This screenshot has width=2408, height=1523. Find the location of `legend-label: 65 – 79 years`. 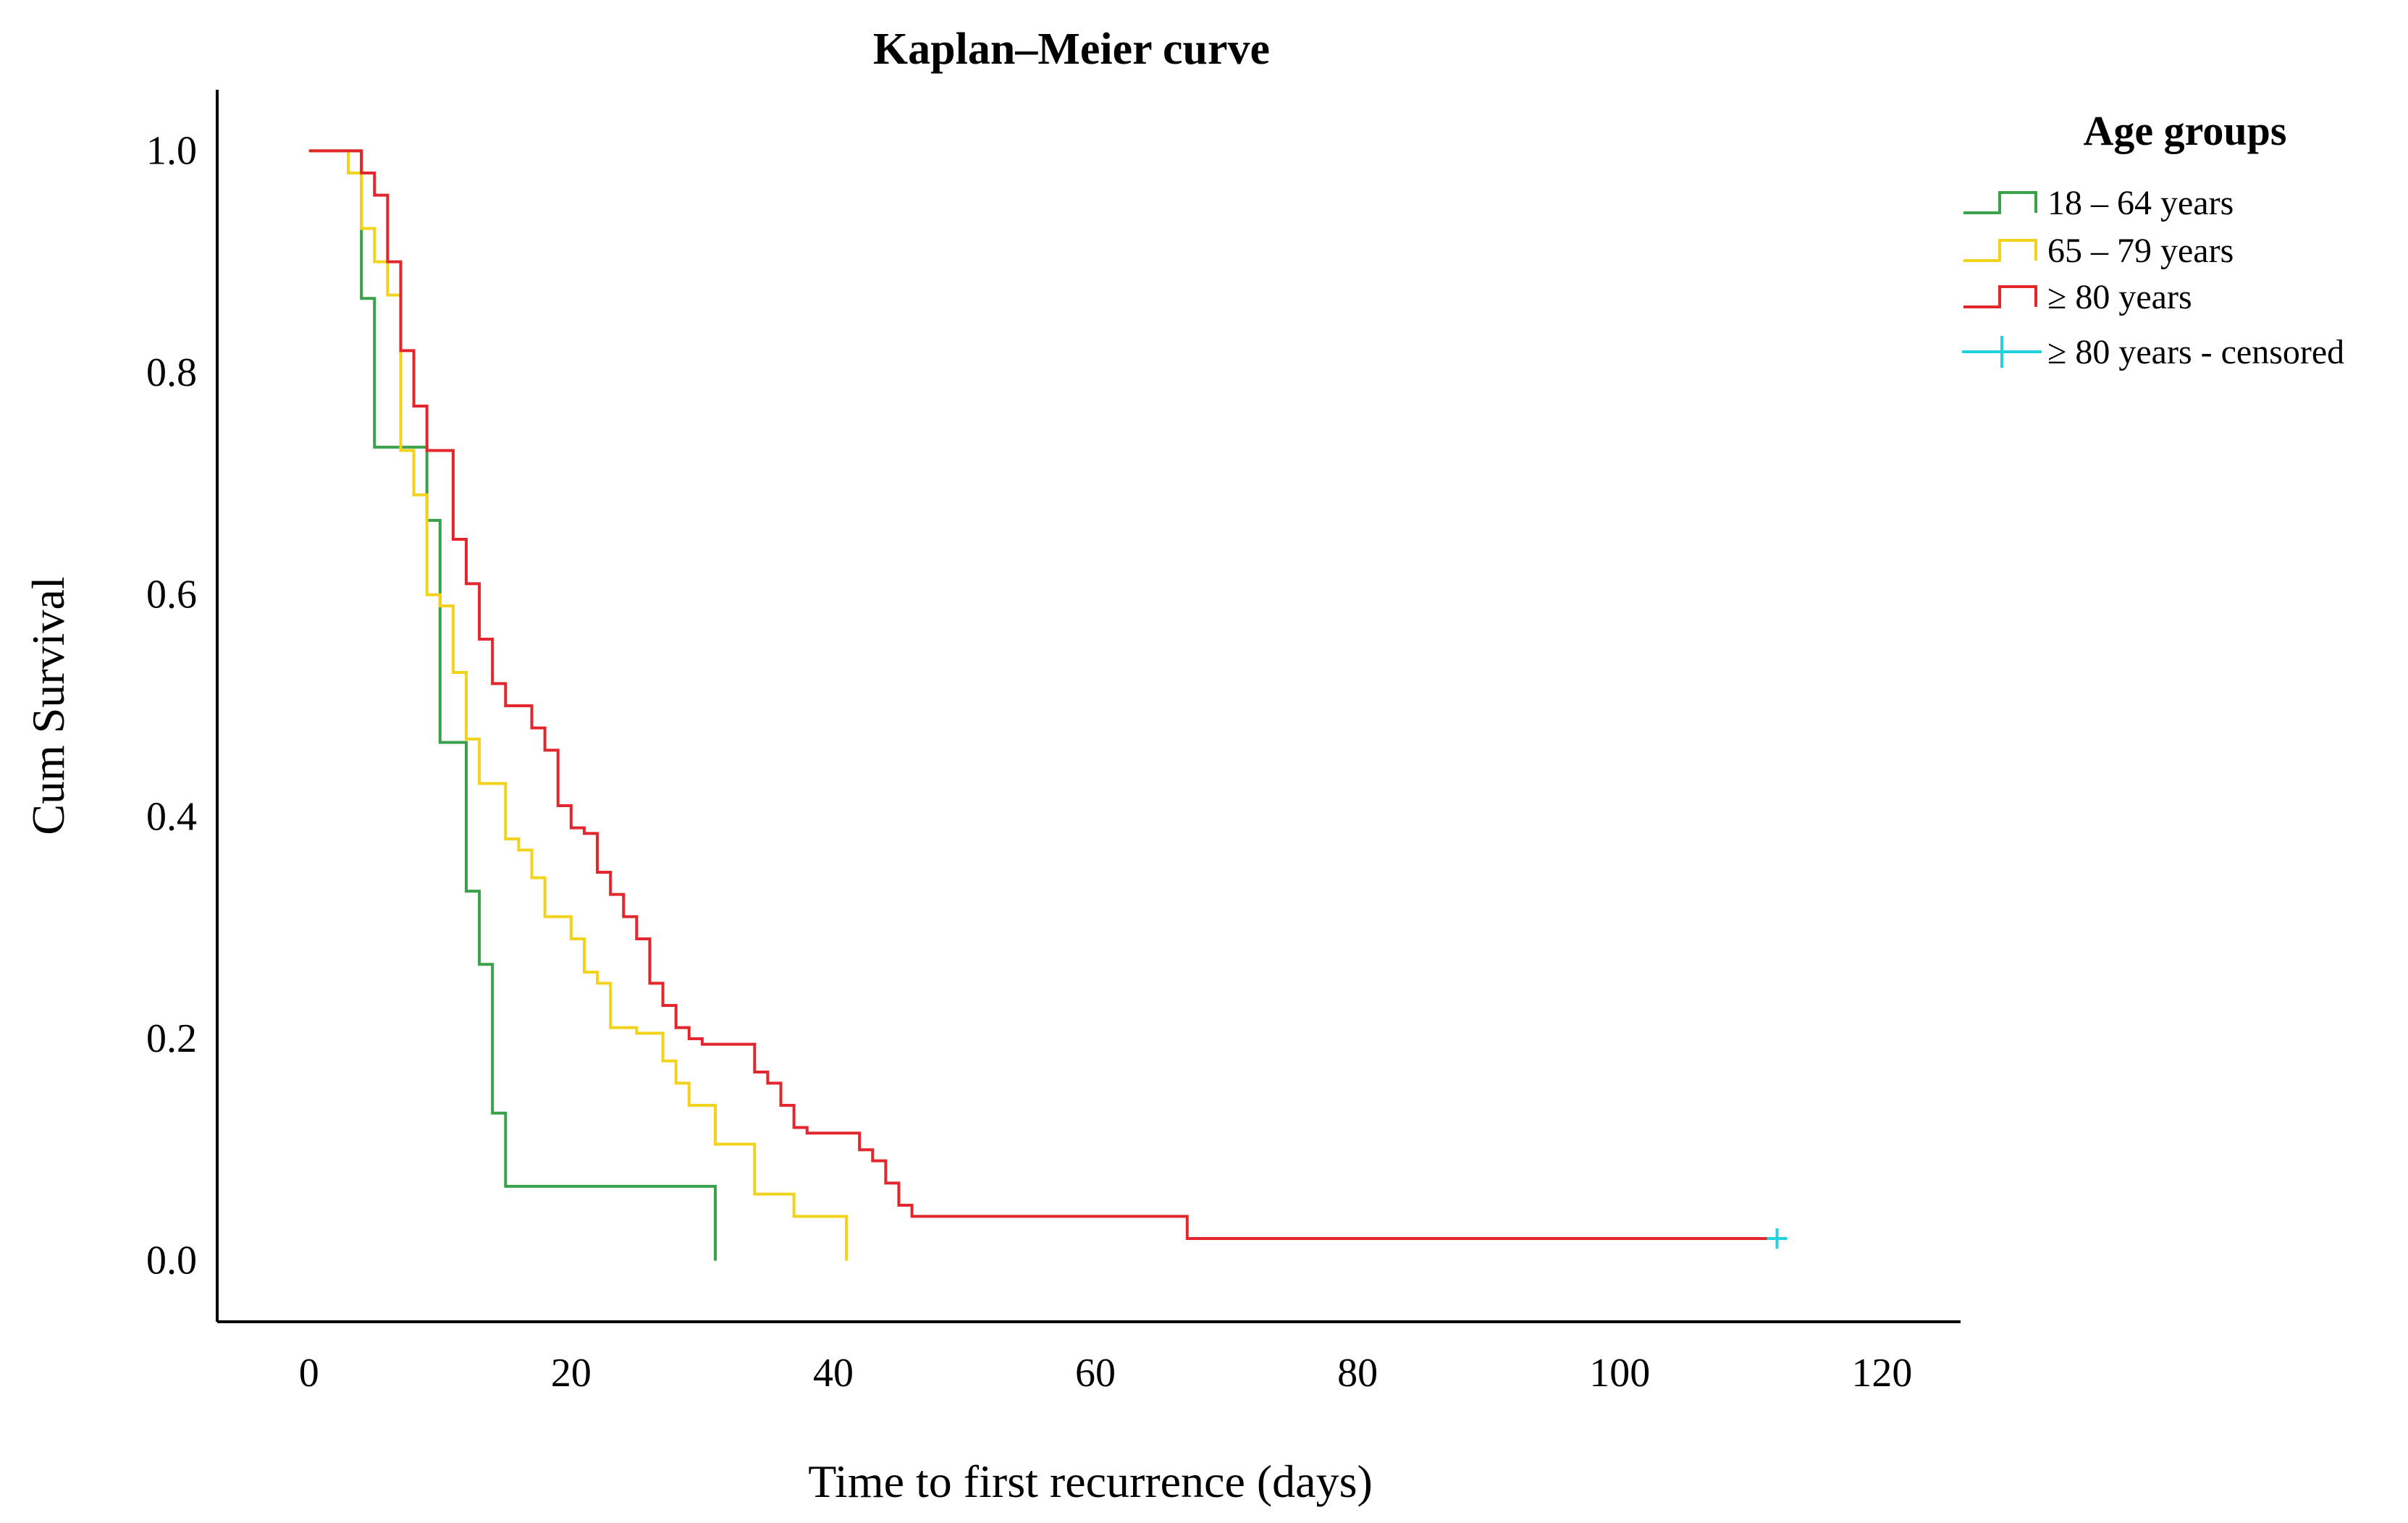

legend-label: 65 – 79 years is located at coordinates (2140, 251).